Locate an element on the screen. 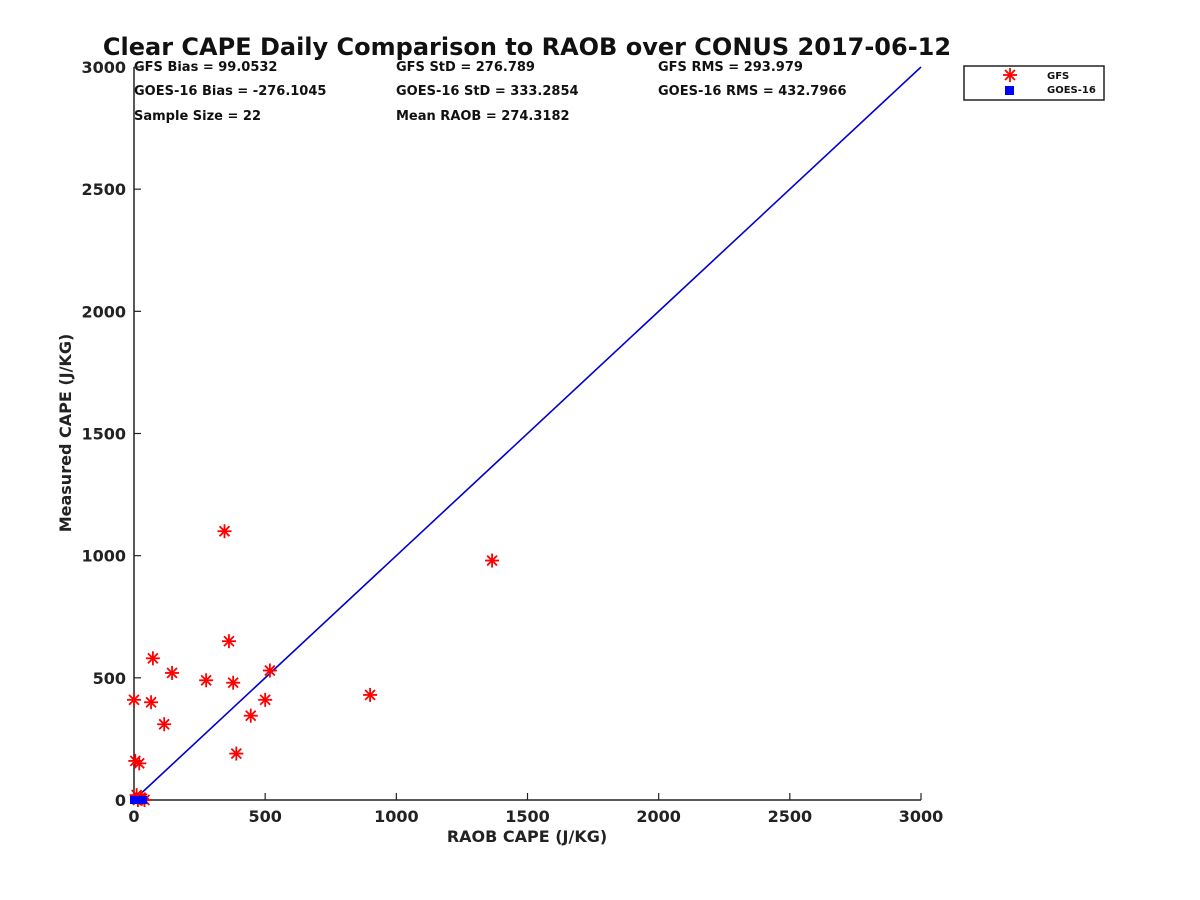  x-tick-label: 2000 is located at coordinates (658, 816).